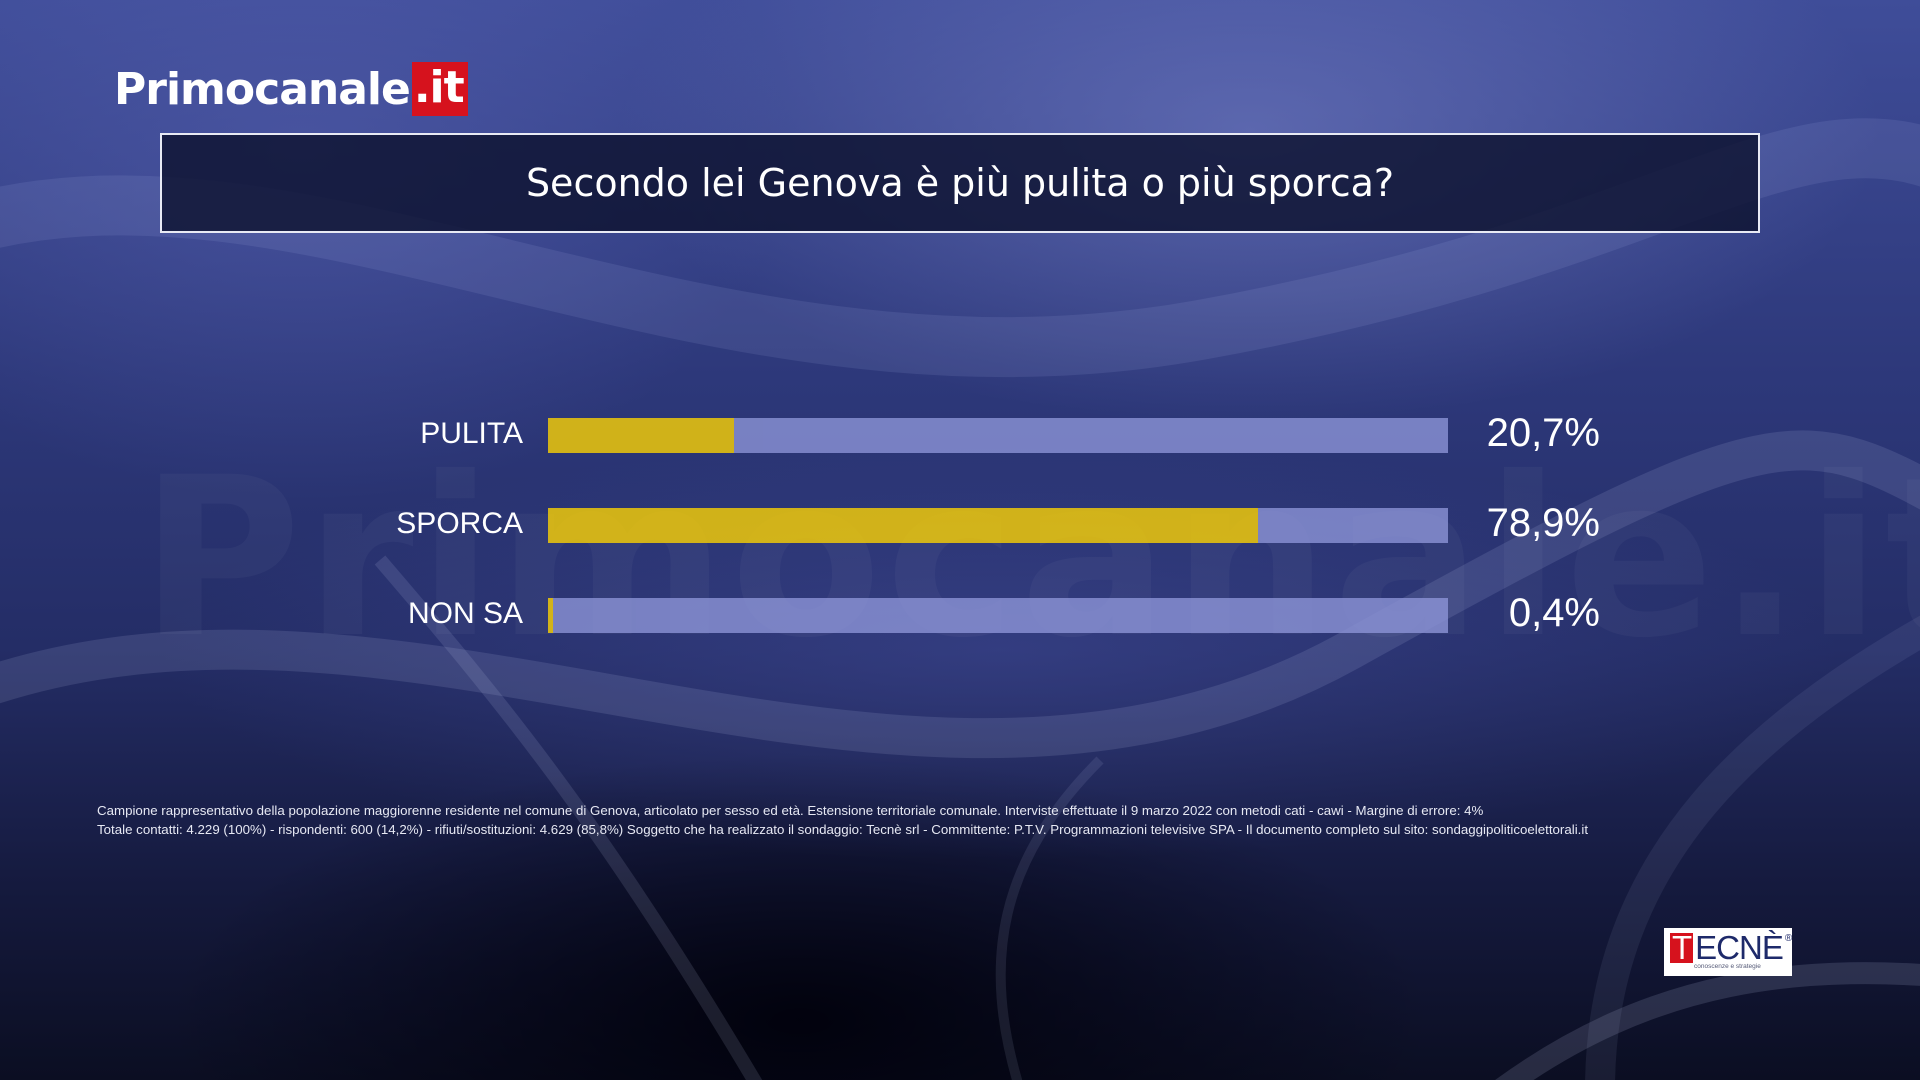  What do you see at coordinates (459, 523) in the screenshot?
I see `bar-label: SPORCA` at bounding box center [459, 523].